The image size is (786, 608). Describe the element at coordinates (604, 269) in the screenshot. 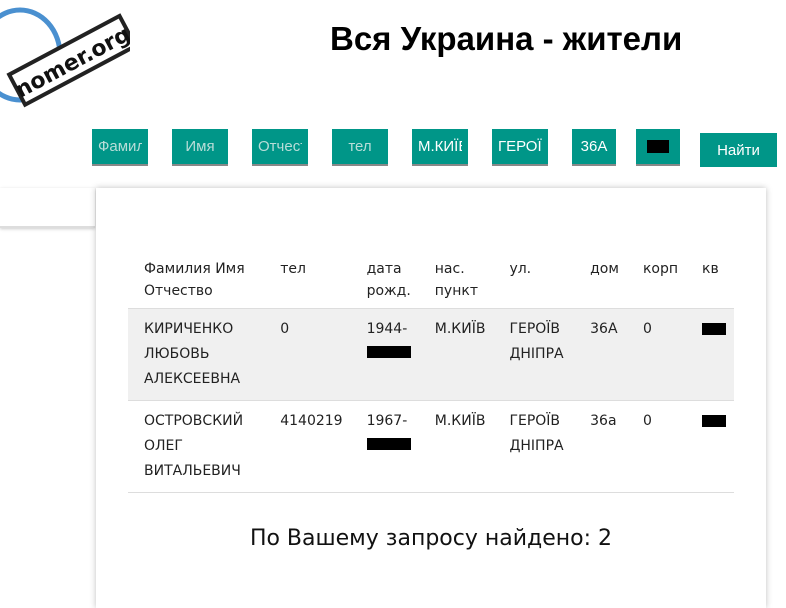

I see `col-house: дом` at that location.